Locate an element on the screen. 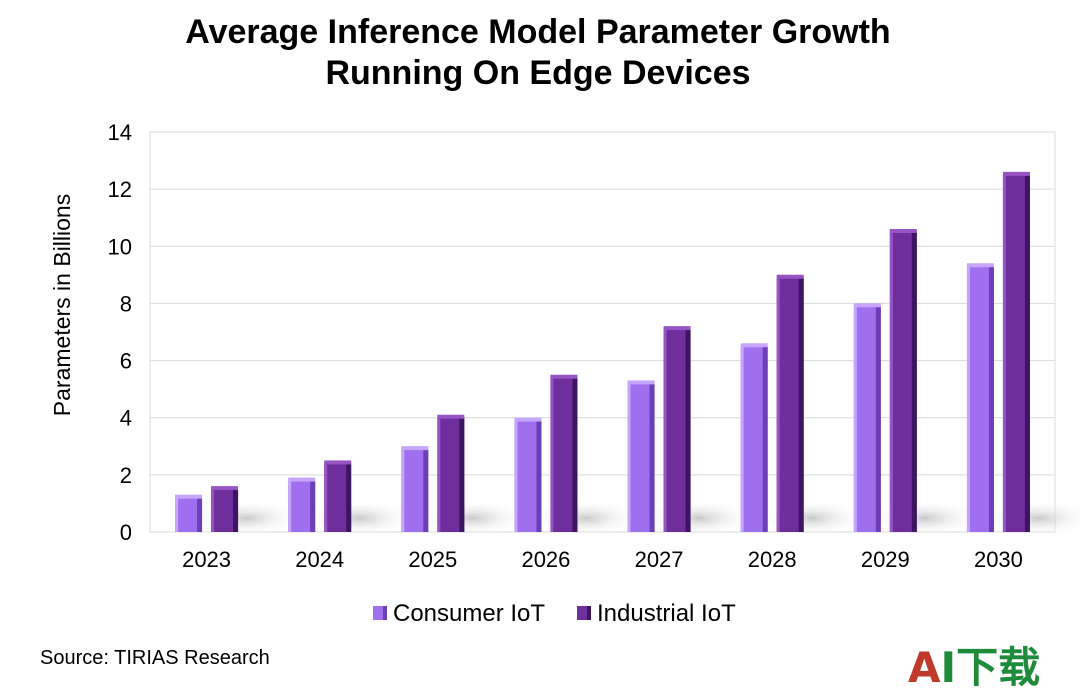 Image resolution: width=1080 pixels, height=694 pixels. bar-consumer-iot-2027 is located at coordinates (641, 456).